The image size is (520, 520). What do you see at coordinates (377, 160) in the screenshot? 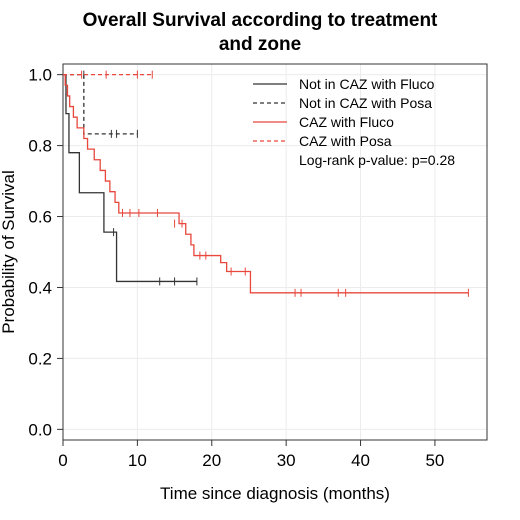
I see `log-rank-annotation: Log-rank p-value: p=0.28` at bounding box center [377, 160].